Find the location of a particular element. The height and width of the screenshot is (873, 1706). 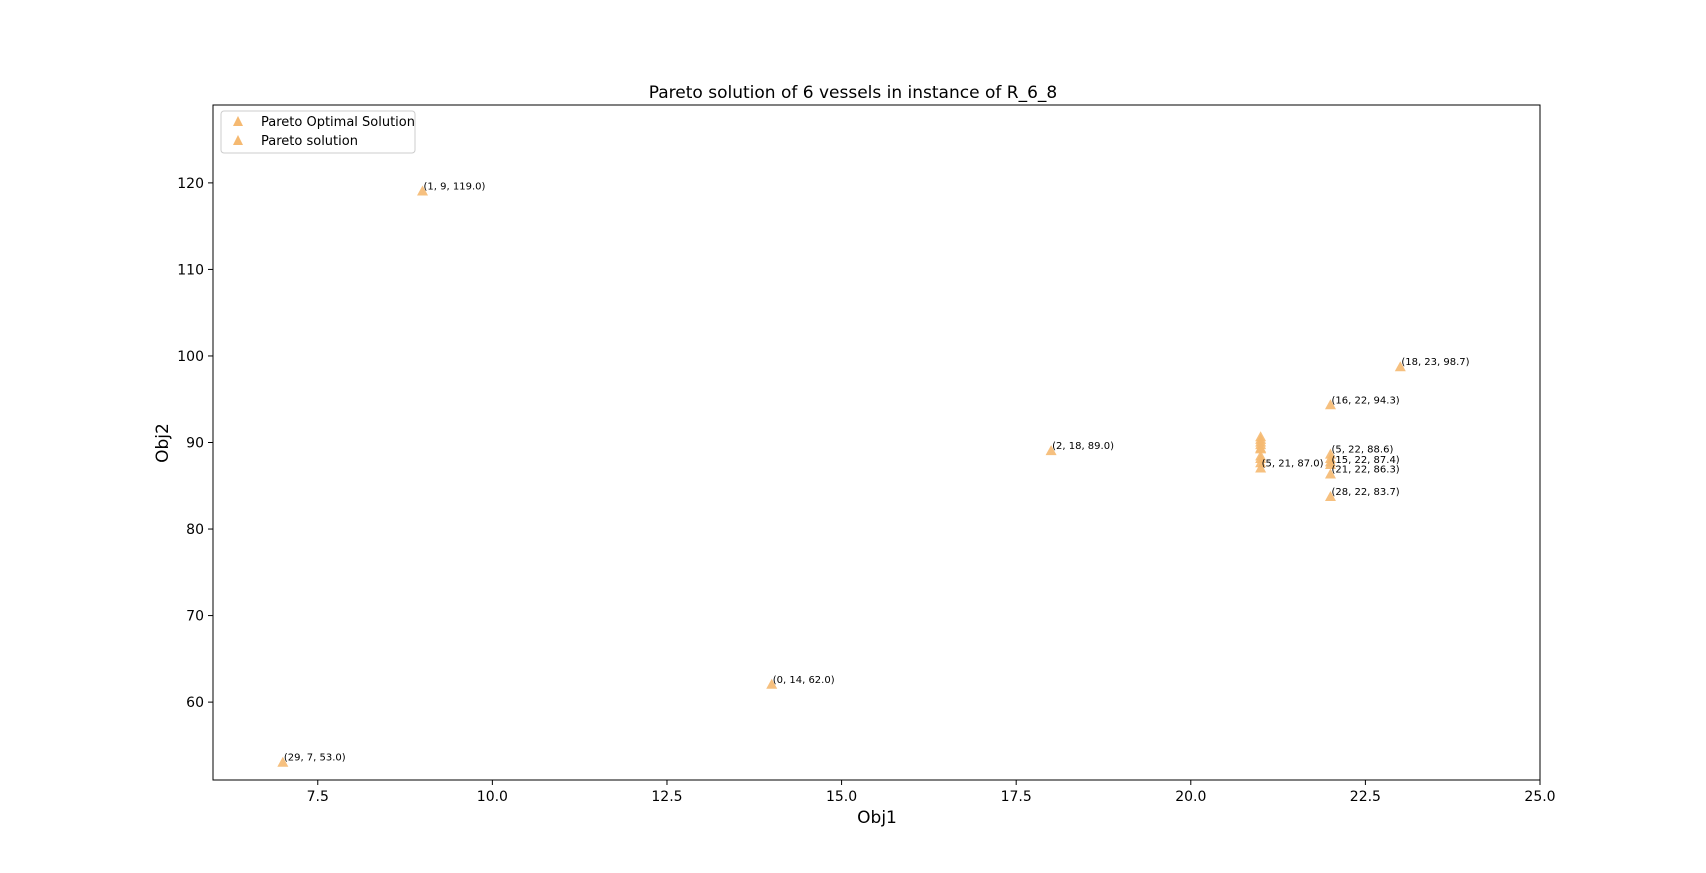

data-point-label: (1, 9, 119.0) is located at coordinates (455, 187).